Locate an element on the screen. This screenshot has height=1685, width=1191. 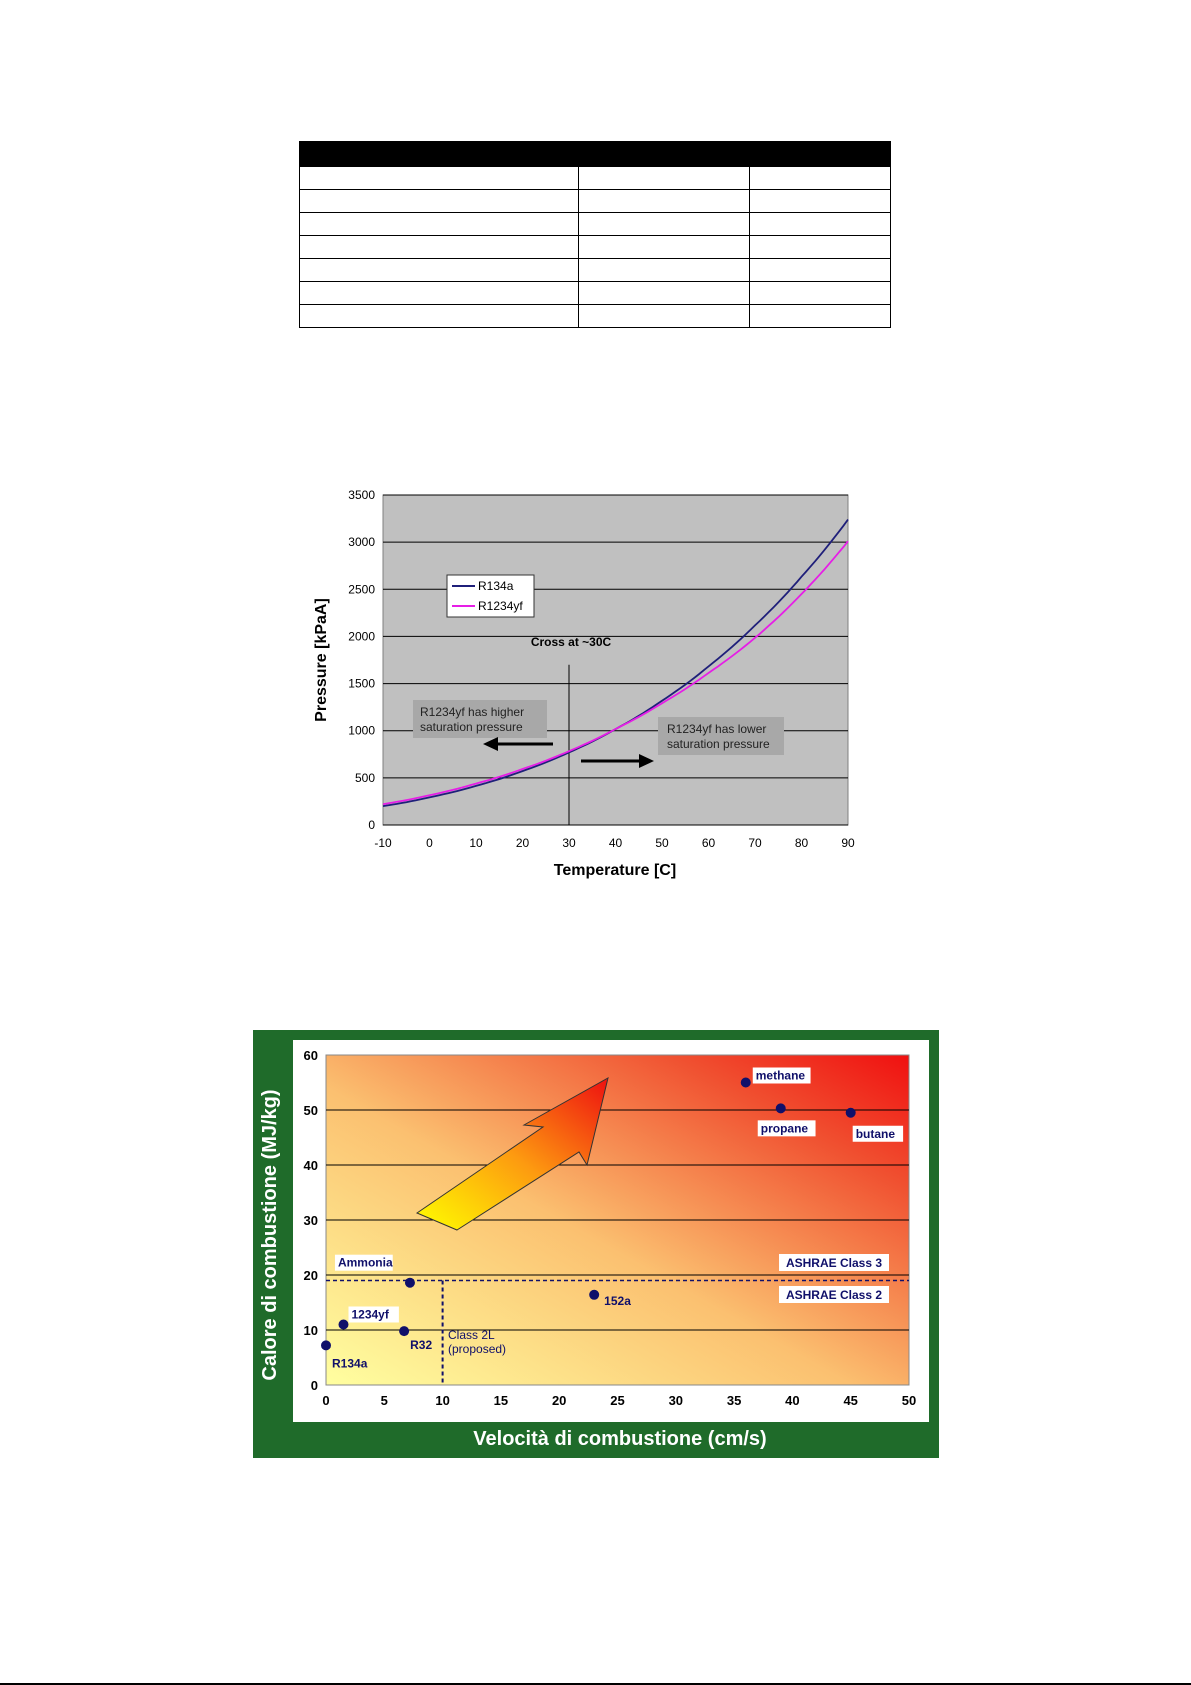
y-tick-label: 3000 is located at coordinates (361, 542).